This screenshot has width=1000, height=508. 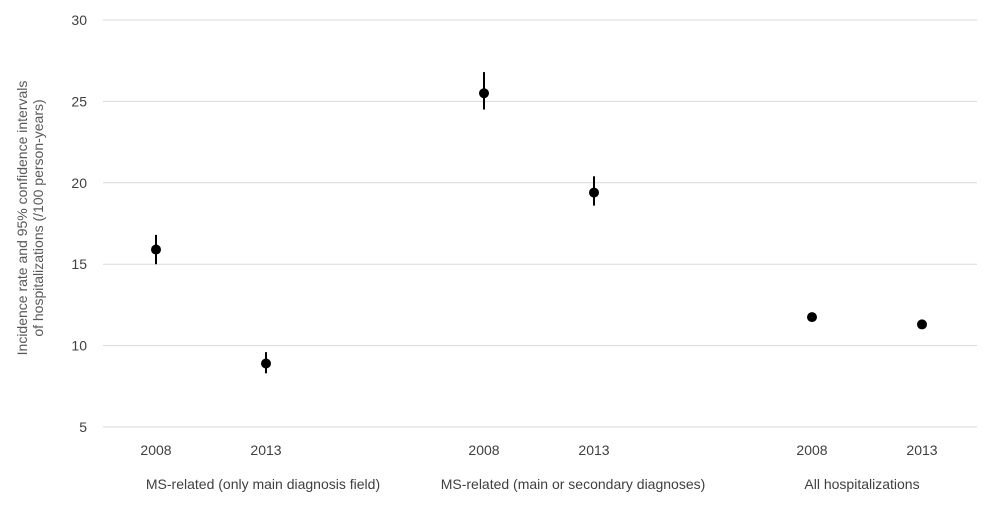 What do you see at coordinates (861, 484) in the screenshot?
I see `x-group-label: All hospitalizations` at bounding box center [861, 484].